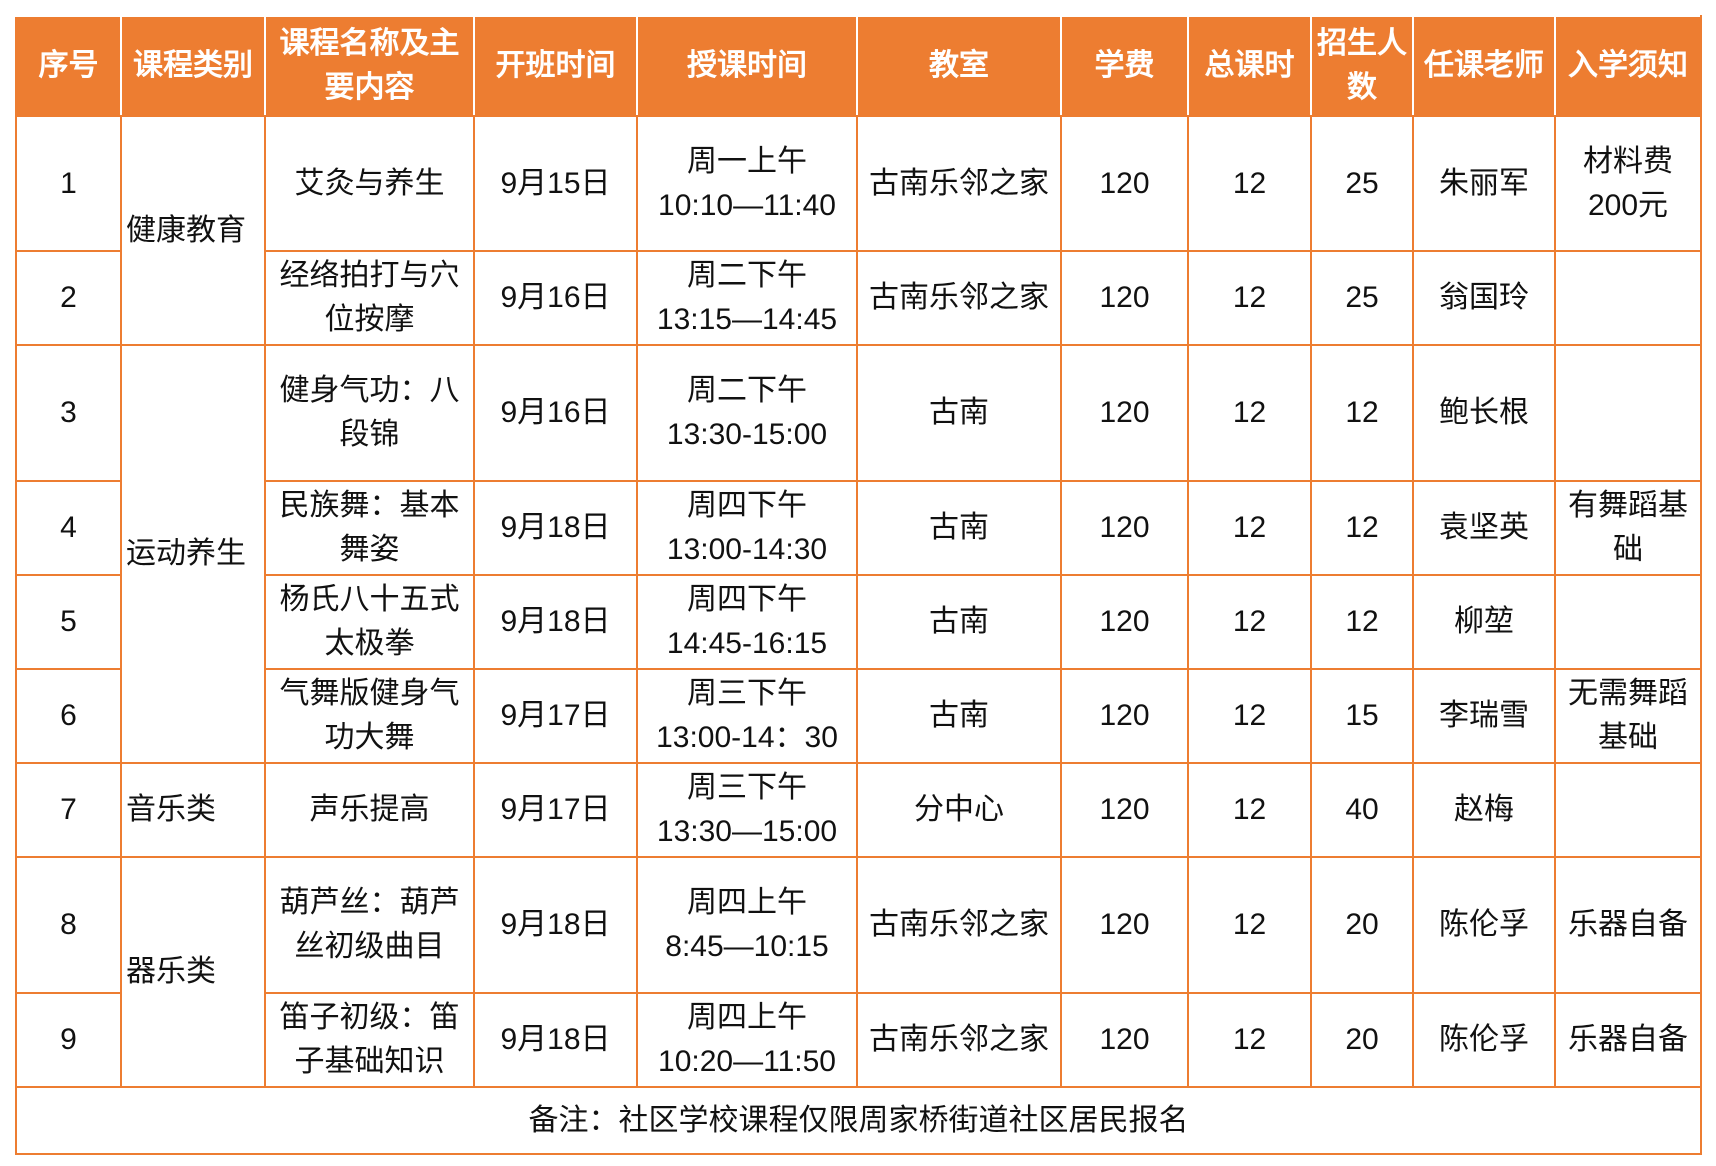 The height and width of the screenshot is (1166, 1716). Describe the element at coordinates (68, 810) in the screenshot. I see `table-cell: 7` at that location.